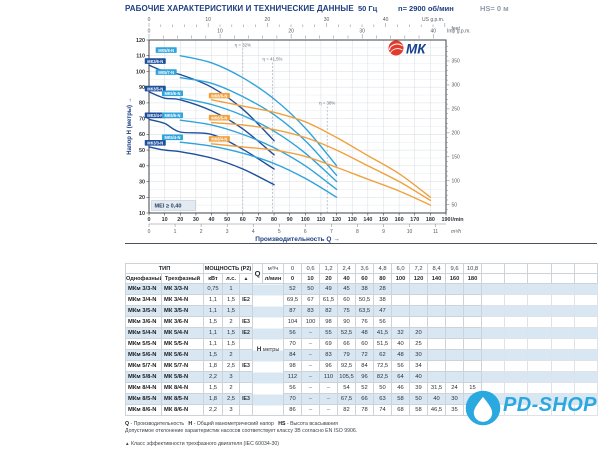 This screenshot has width=600, height=449. What do you see at coordinates (456, 29) in the screenshot?
I see `svg-text: feet` at bounding box center [456, 29].